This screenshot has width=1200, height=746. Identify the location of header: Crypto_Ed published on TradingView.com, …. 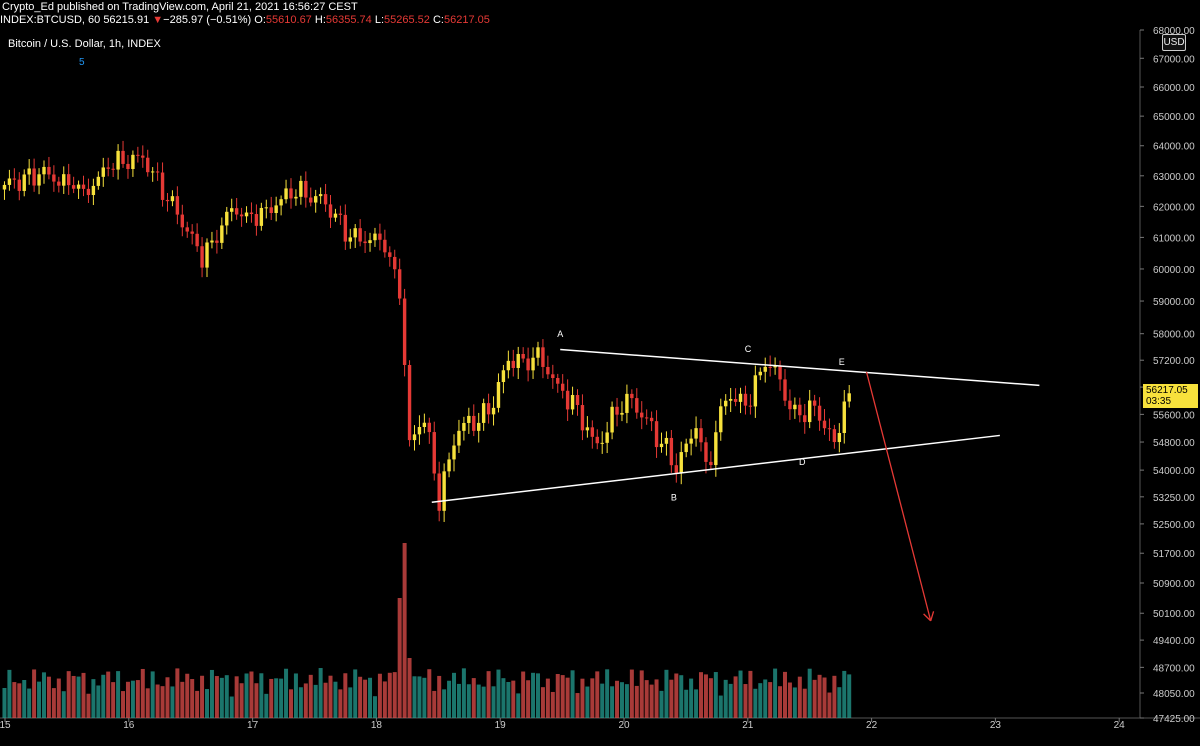
(570, 15).